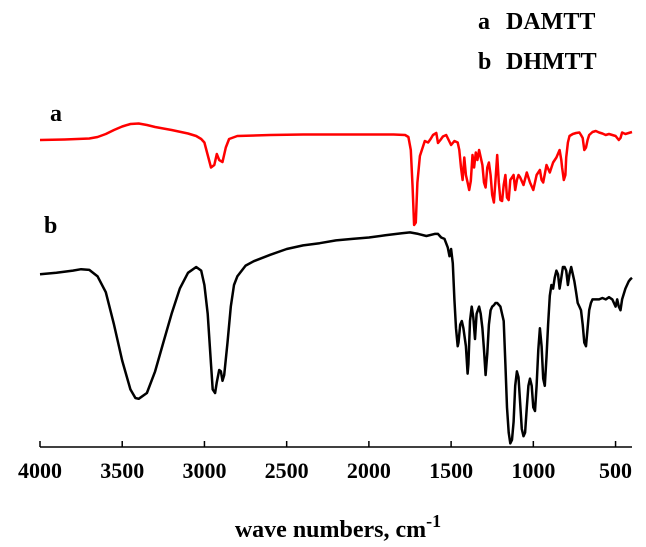 The width and height of the screenshot is (646, 547). I want to click on x-axis-ticks: 4000 3500 3000 2500 2000 1500 1000 500, so click(325, 462).